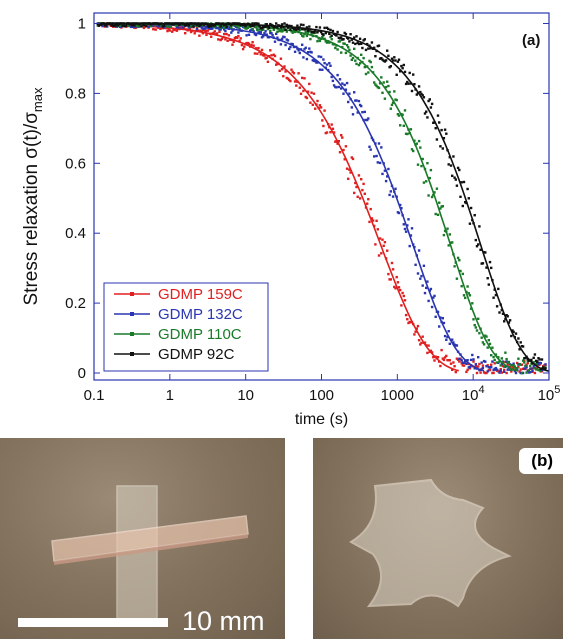 Image resolution: width=563 pixels, height=639 pixels. What do you see at coordinates (196, 354) in the screenshot?
I see `legend-label: GDMP 92C` at bounding box center [196, 354].